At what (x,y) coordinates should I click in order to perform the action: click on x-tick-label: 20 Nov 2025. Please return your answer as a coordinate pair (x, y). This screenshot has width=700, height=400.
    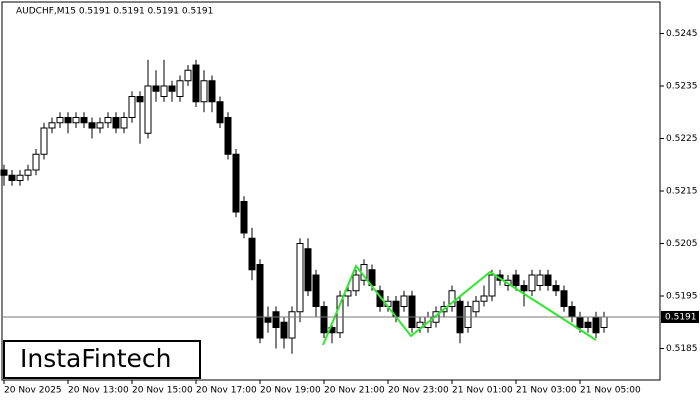
    Looking at the image, I should click on (33, 391).